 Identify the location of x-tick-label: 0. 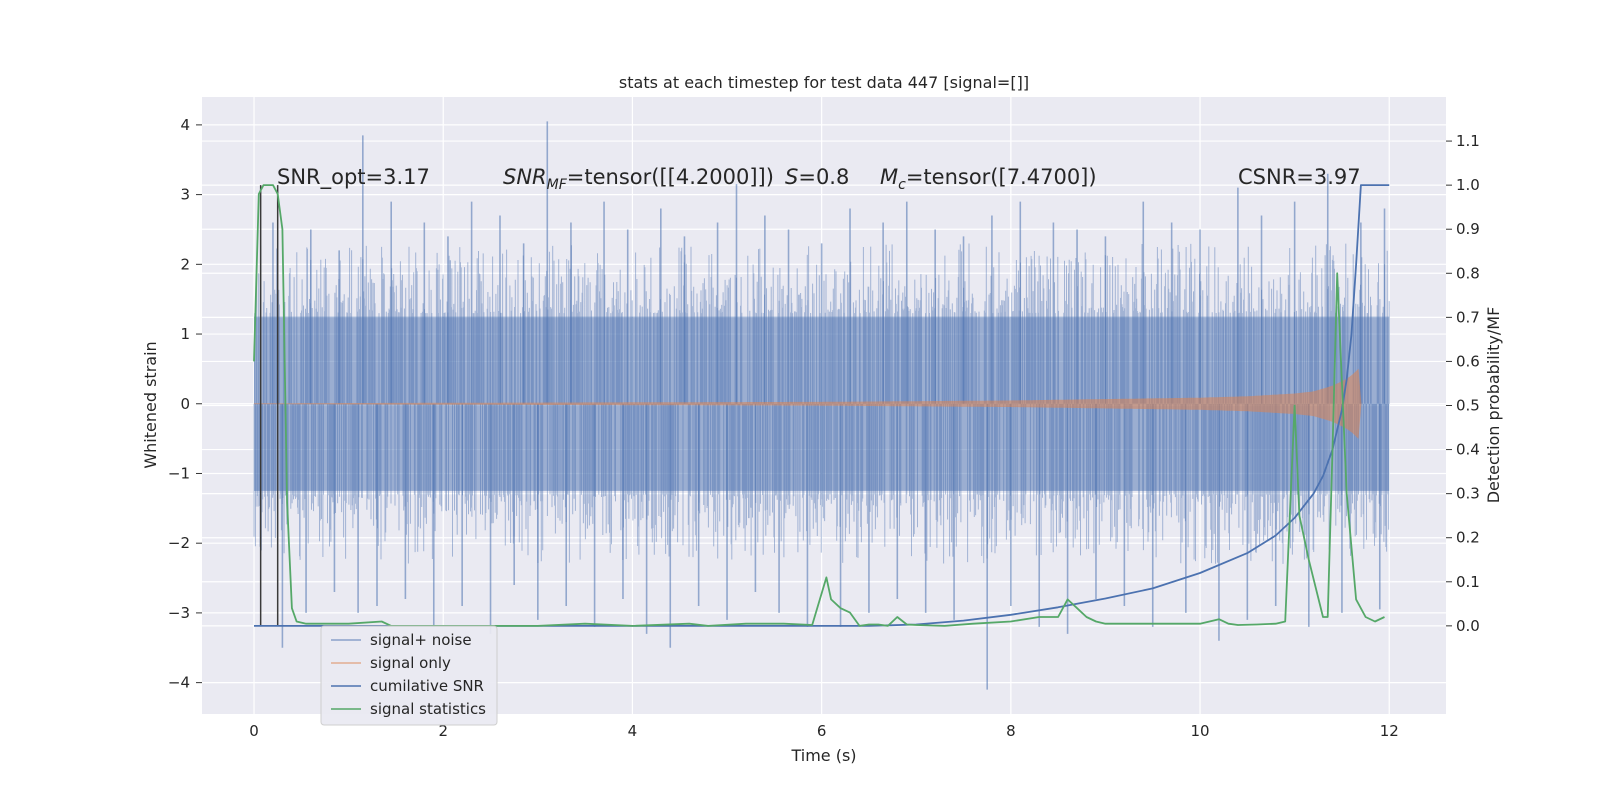
(254, 731).